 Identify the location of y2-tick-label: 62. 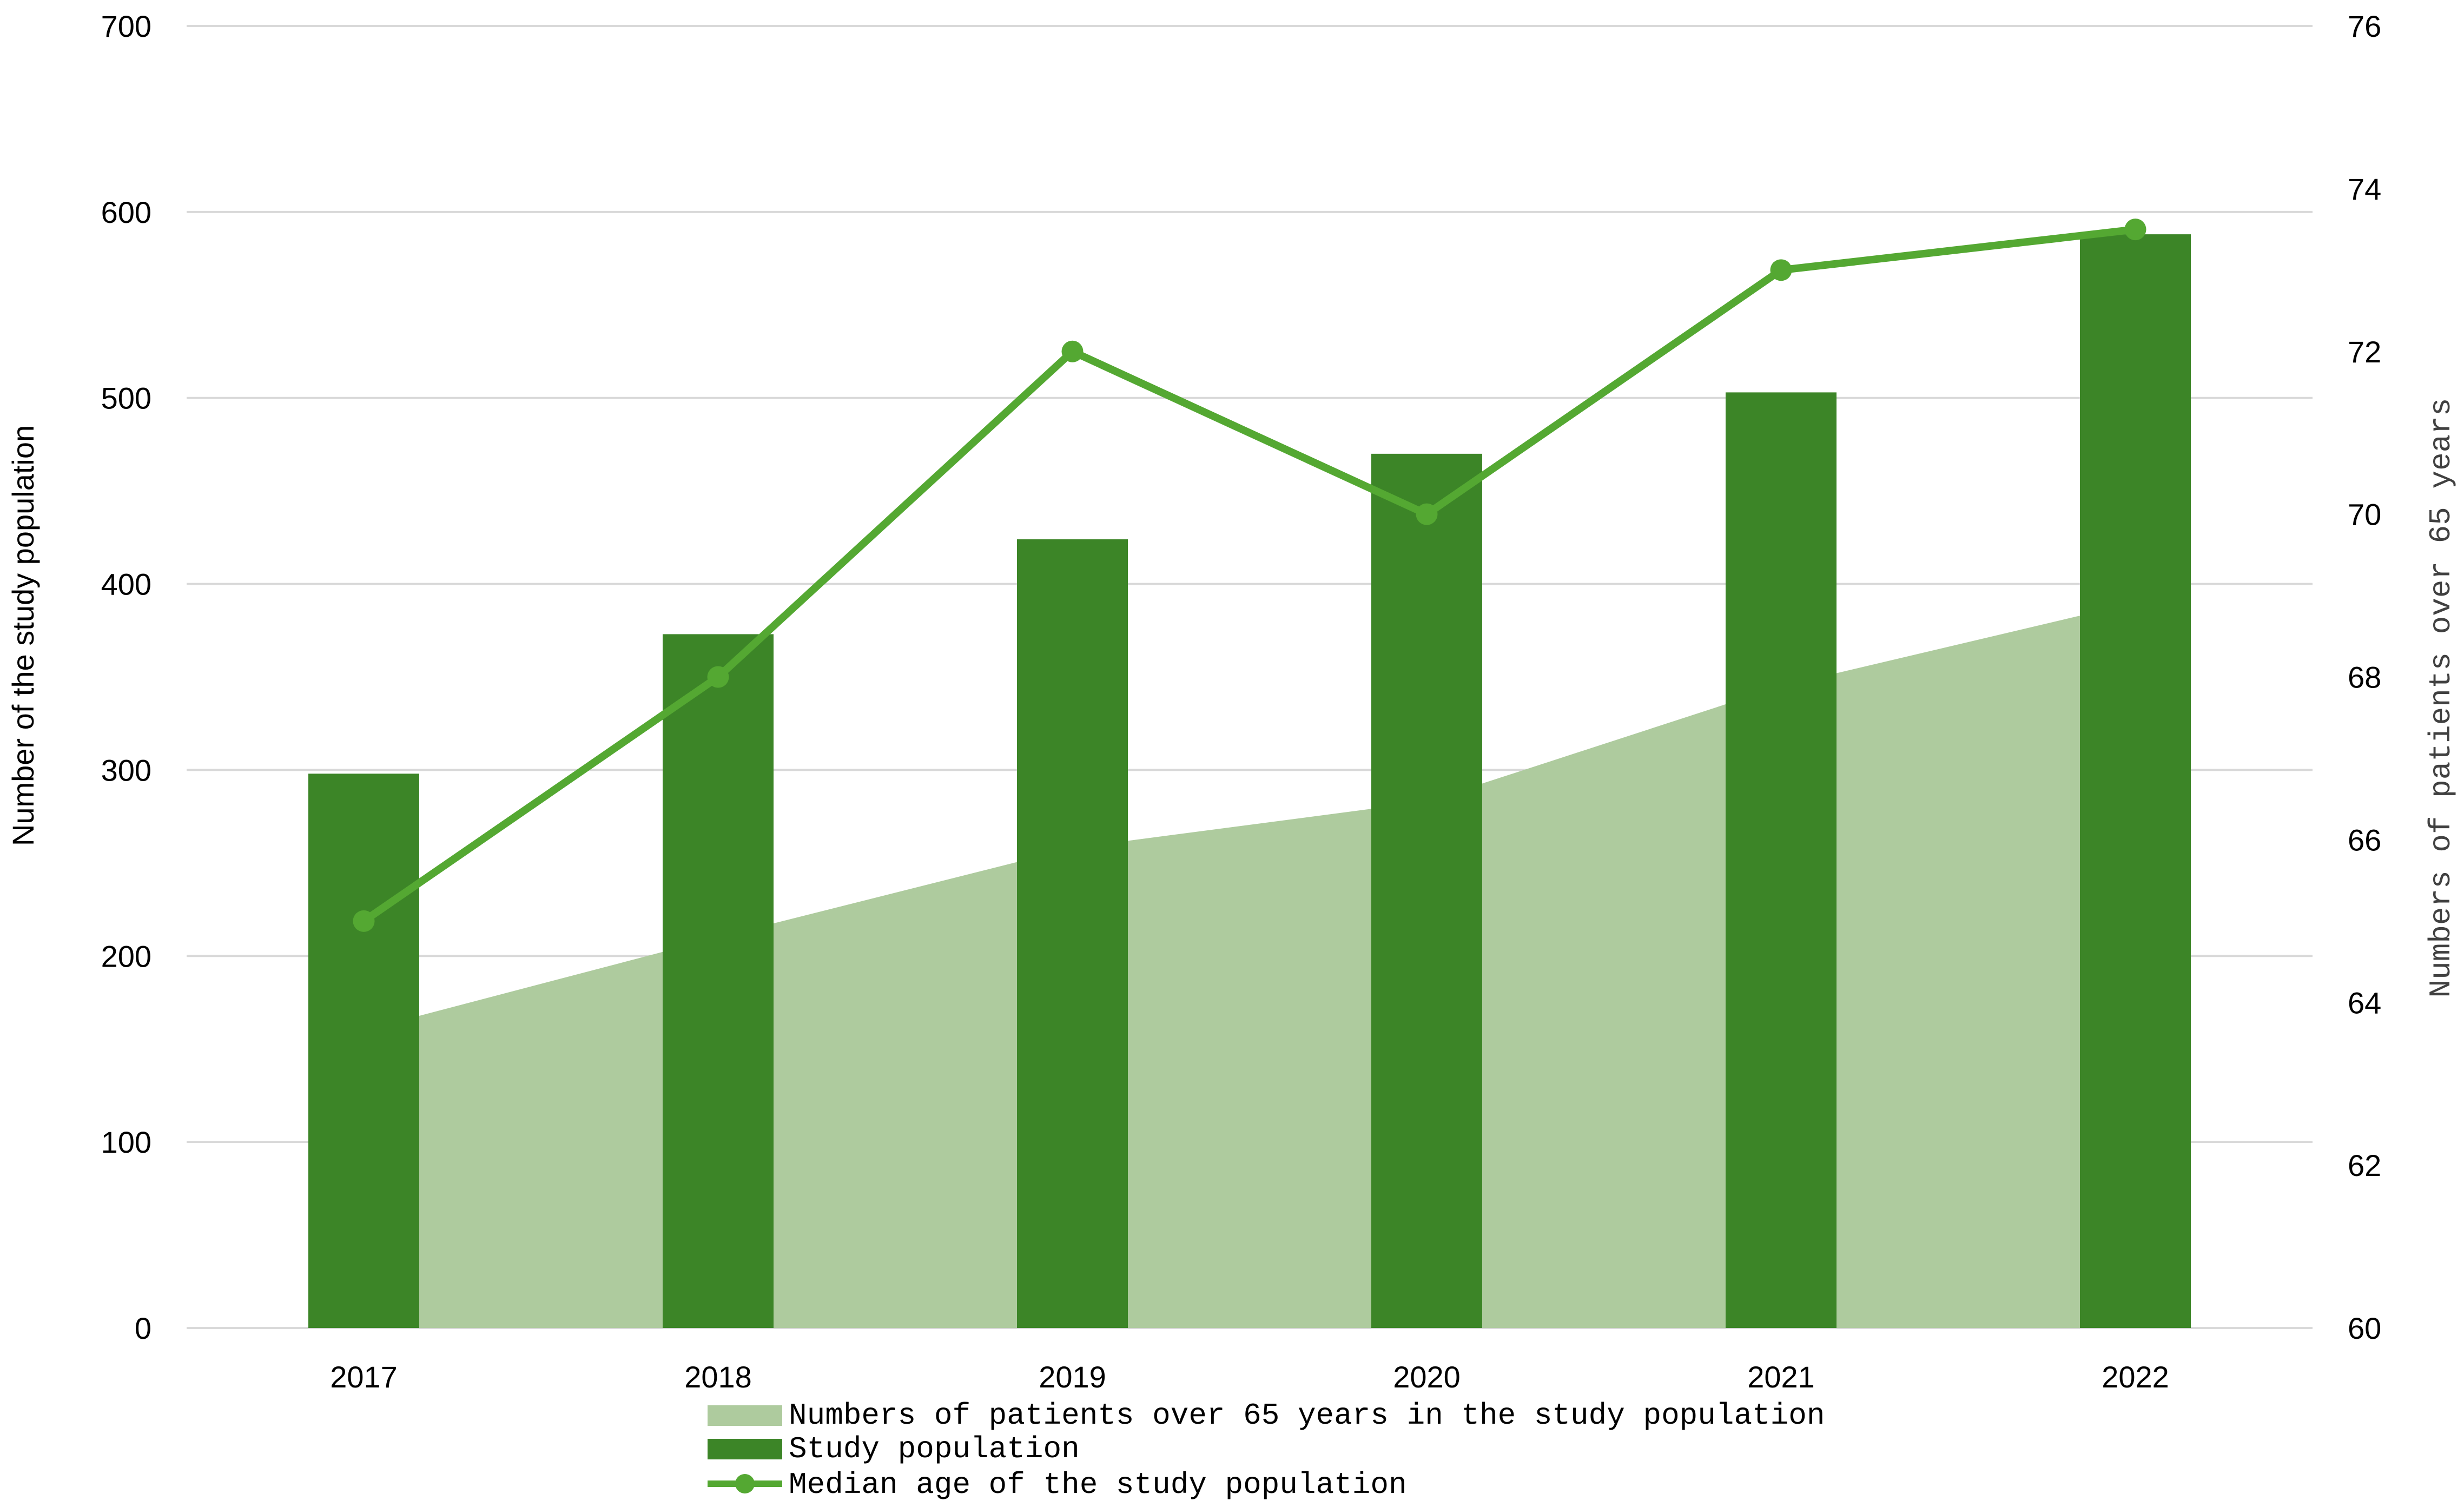
(2365, 1165).